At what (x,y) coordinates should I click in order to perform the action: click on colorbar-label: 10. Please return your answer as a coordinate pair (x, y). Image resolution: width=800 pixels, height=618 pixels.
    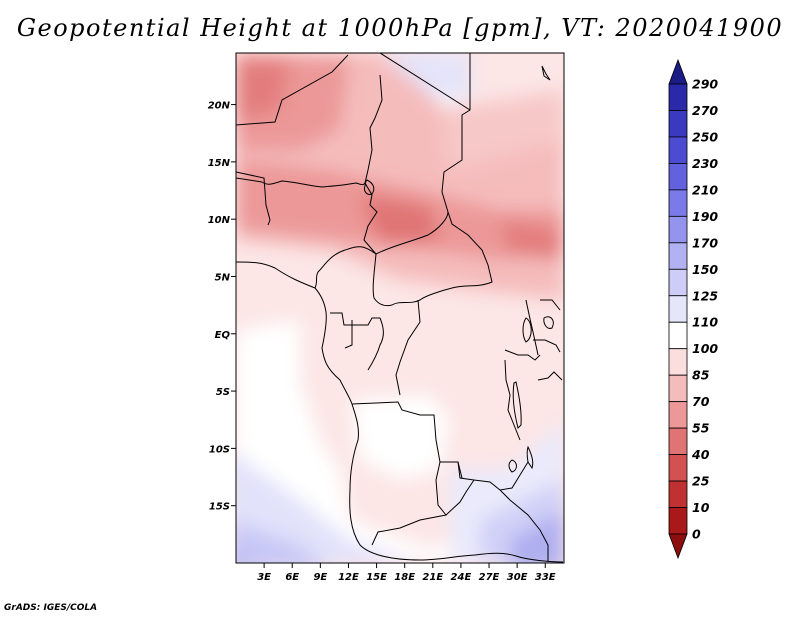
    Looking at the image, I should click on (701, 507).